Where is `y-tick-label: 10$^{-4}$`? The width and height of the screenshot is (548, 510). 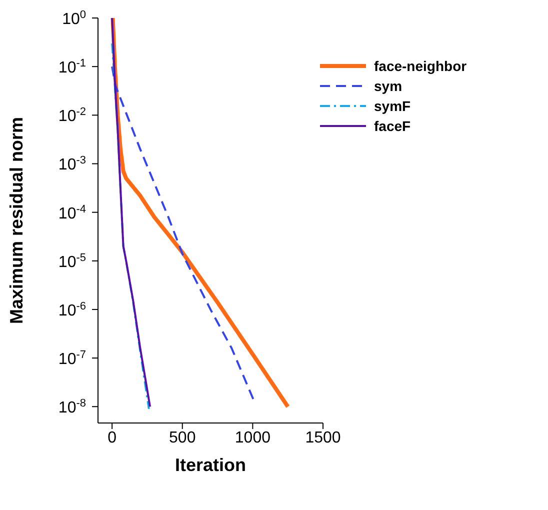 y-tick-label: 10$^{-4}$ is located at coordinates (72, 212).